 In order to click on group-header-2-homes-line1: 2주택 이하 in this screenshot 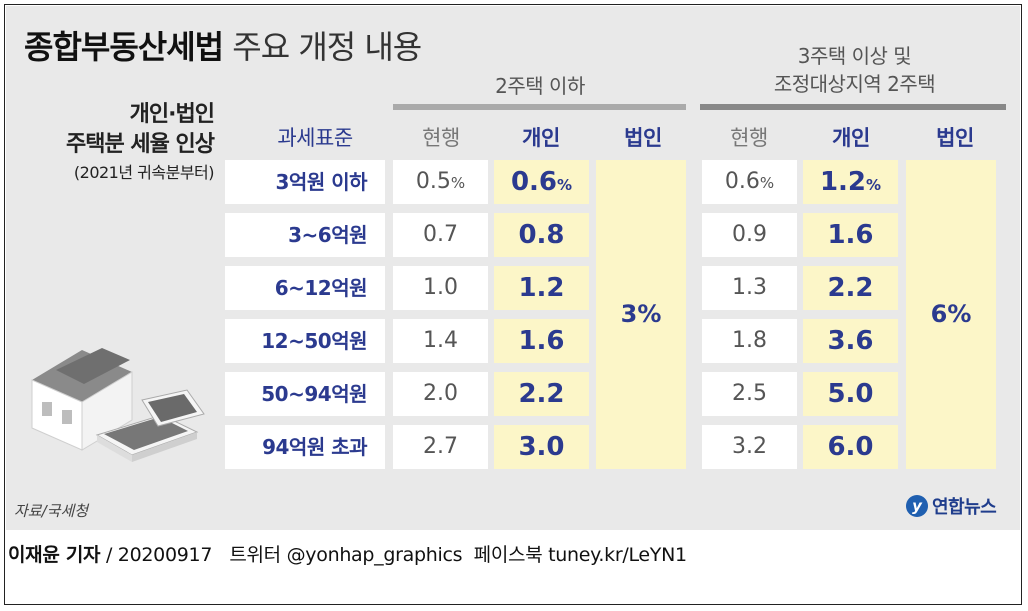, I will do `click(540, 86)`.